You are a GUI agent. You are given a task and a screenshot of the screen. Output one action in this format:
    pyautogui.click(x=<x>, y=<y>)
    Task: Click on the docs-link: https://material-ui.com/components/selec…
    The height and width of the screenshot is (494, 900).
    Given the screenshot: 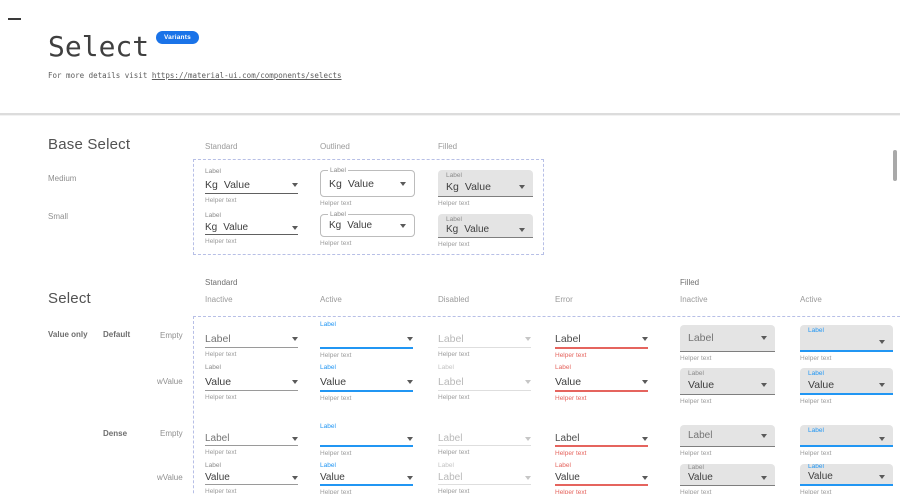 What is the action you would take?
    pyautogui.click(x=246, y=75)
    